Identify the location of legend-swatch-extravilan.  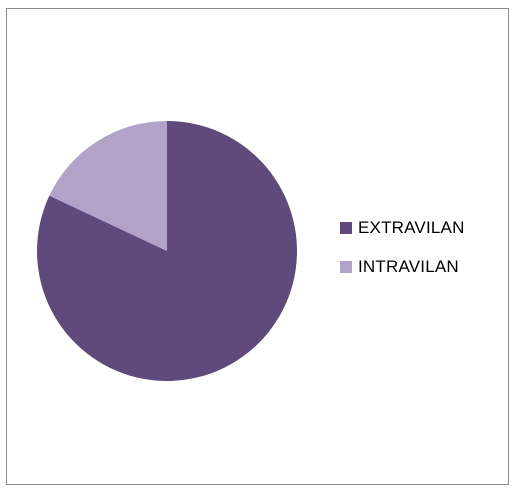
(346, 228).